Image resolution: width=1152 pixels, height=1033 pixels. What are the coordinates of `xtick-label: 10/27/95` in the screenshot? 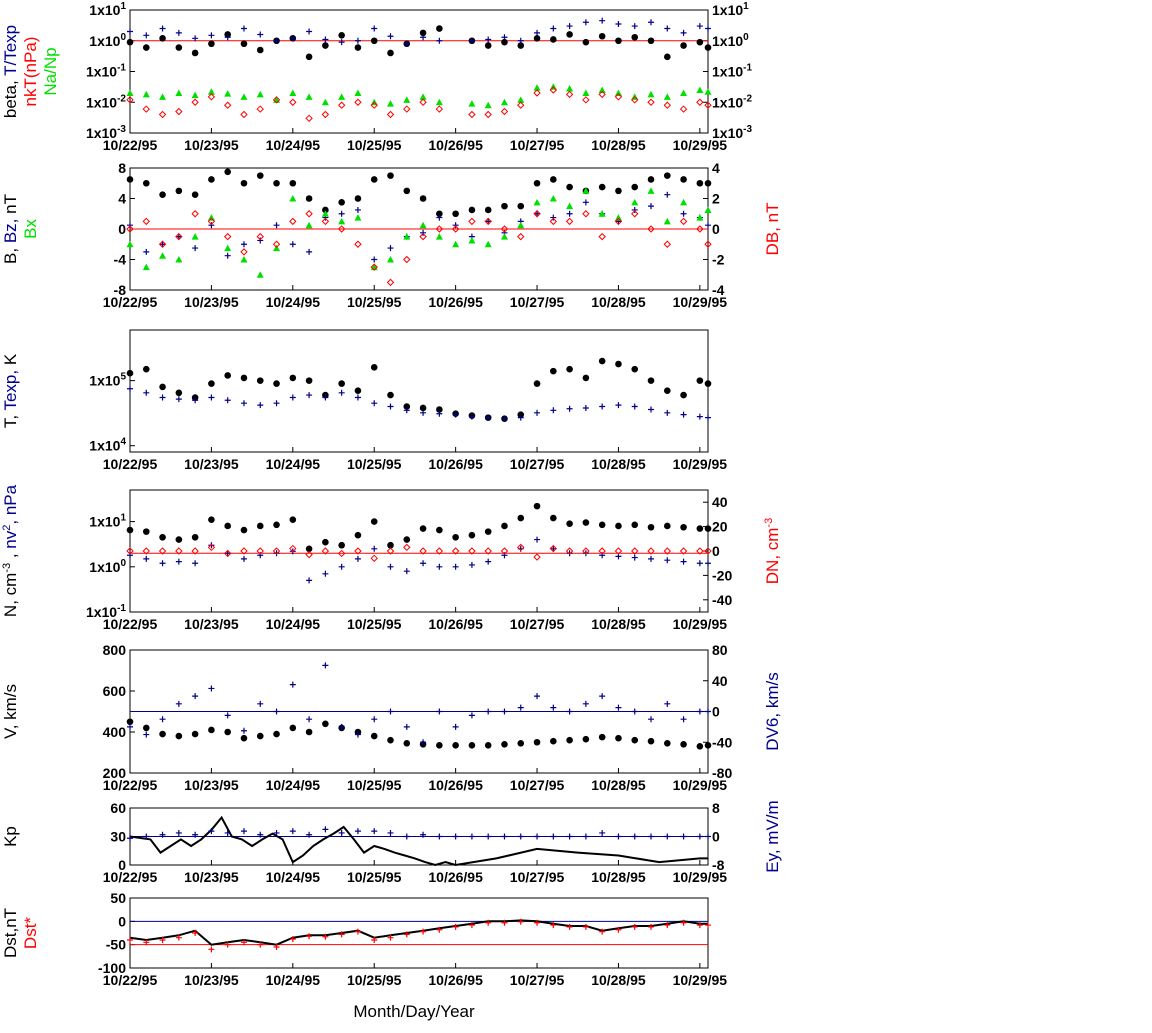 It's located at (537, 877).